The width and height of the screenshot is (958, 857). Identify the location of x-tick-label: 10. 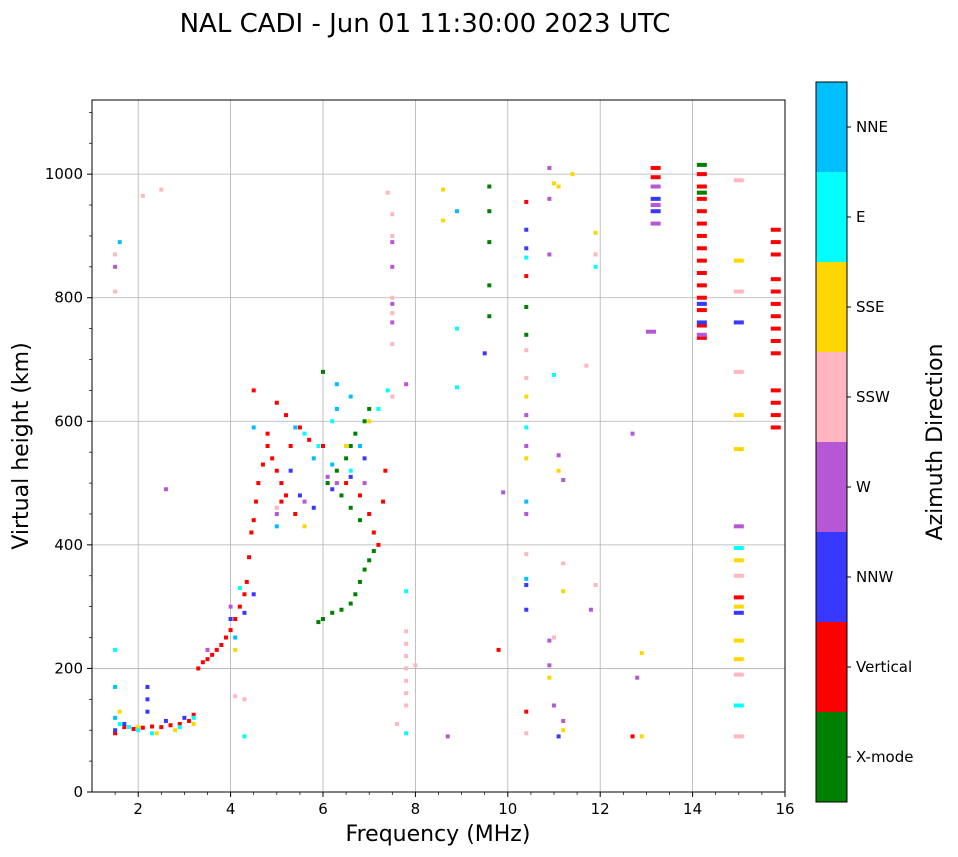
(507, 809).